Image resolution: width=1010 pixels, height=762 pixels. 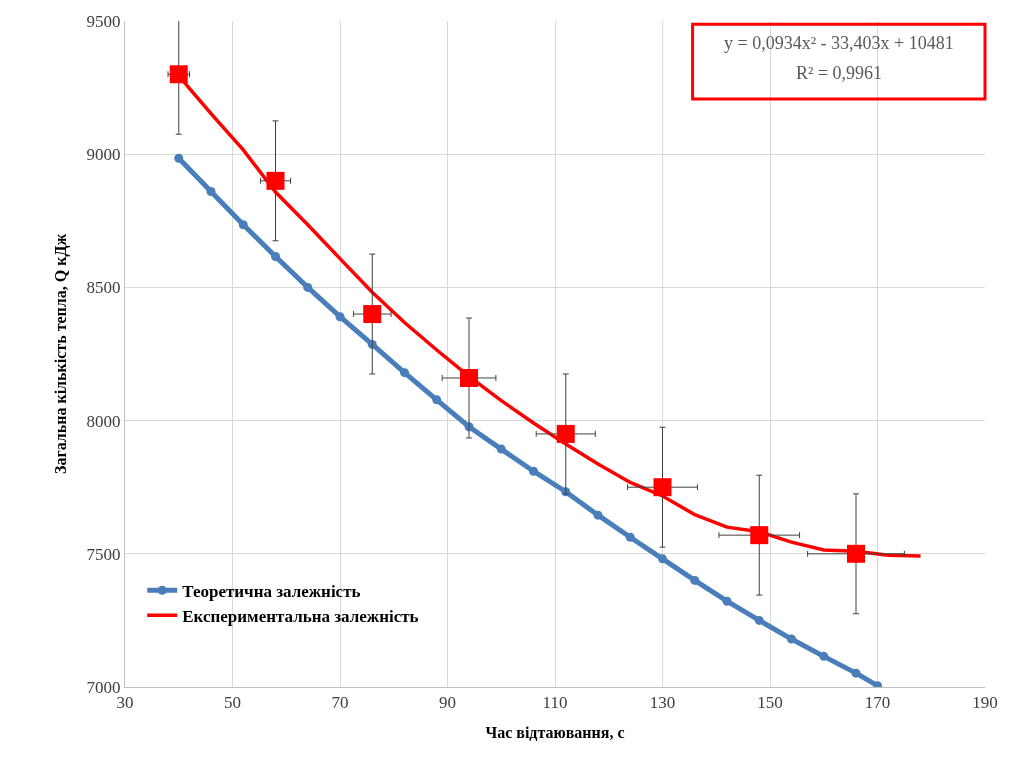 What do you see at coordinates (555, 733) in the screenshot?
I see `x-axis-title: Час відтаювання, с` at bounding box center [555, 733].